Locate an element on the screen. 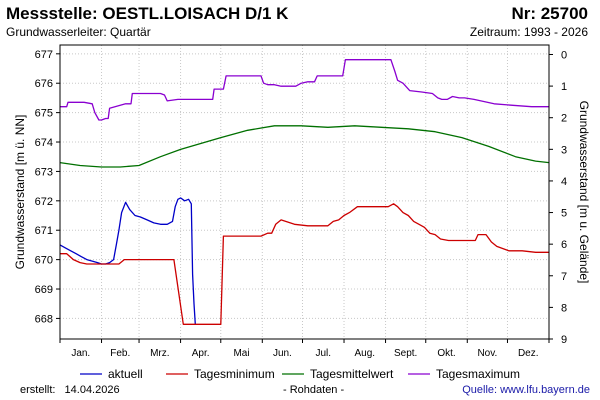  y-tick-label: 674 is located at coordinates (44, 143).